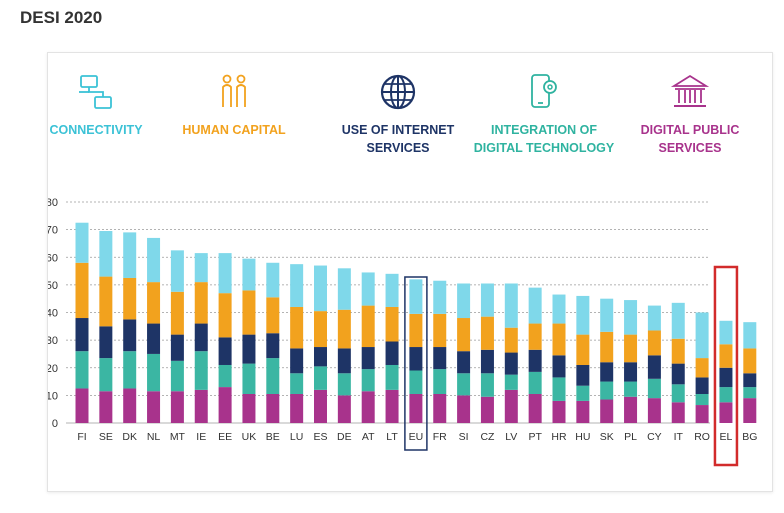 This screenshot has width=784, height=513. Describe the element at coordinates (129, 437) in the screenshot. I see `x-tick-label: DK` at that location.